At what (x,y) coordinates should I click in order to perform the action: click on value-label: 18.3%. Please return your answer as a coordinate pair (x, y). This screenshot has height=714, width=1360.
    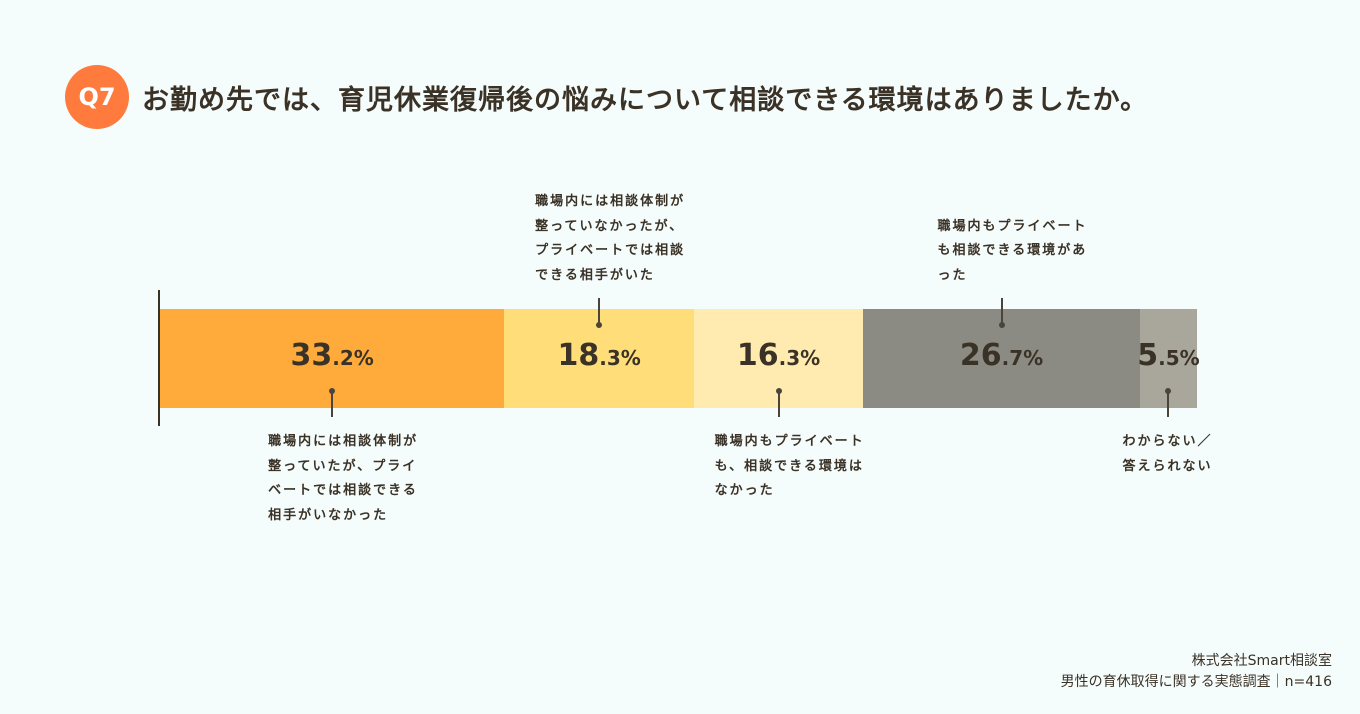
    Looking at the image, I should click on (599, 355).